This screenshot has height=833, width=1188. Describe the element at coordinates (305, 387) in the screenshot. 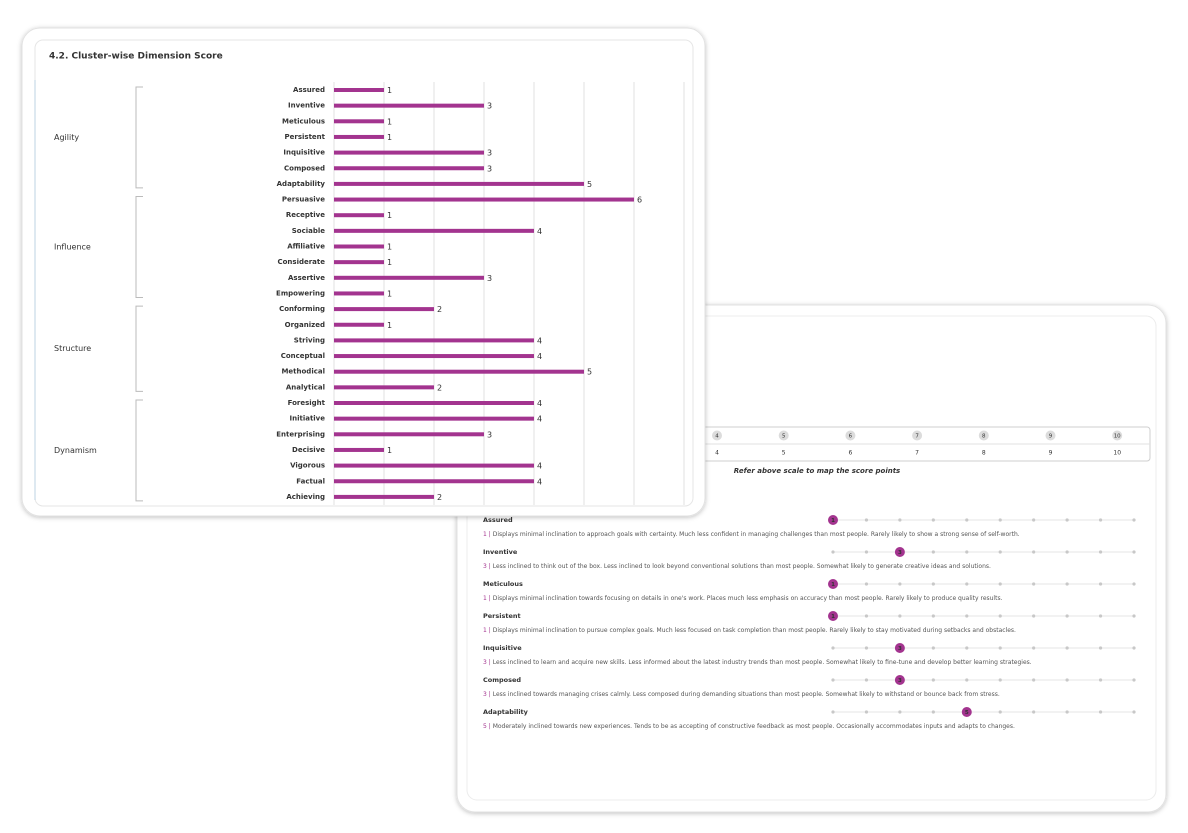

I see `category-label: Analytical` at that location.